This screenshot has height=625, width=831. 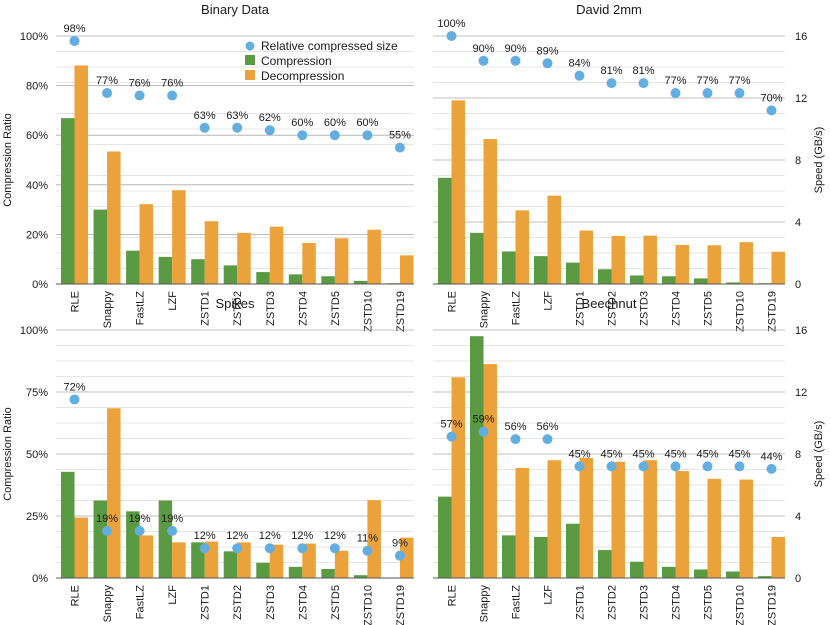 I want to click on y-tick-label: 60%, so click(x=37, y=136).